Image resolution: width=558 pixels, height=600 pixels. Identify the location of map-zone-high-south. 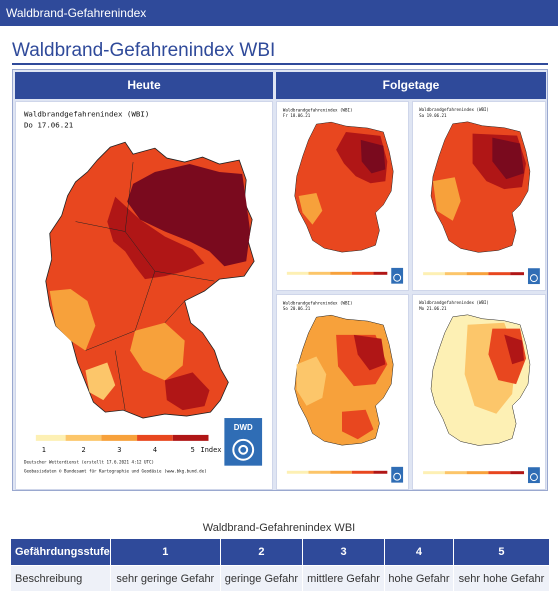
(187, 391).